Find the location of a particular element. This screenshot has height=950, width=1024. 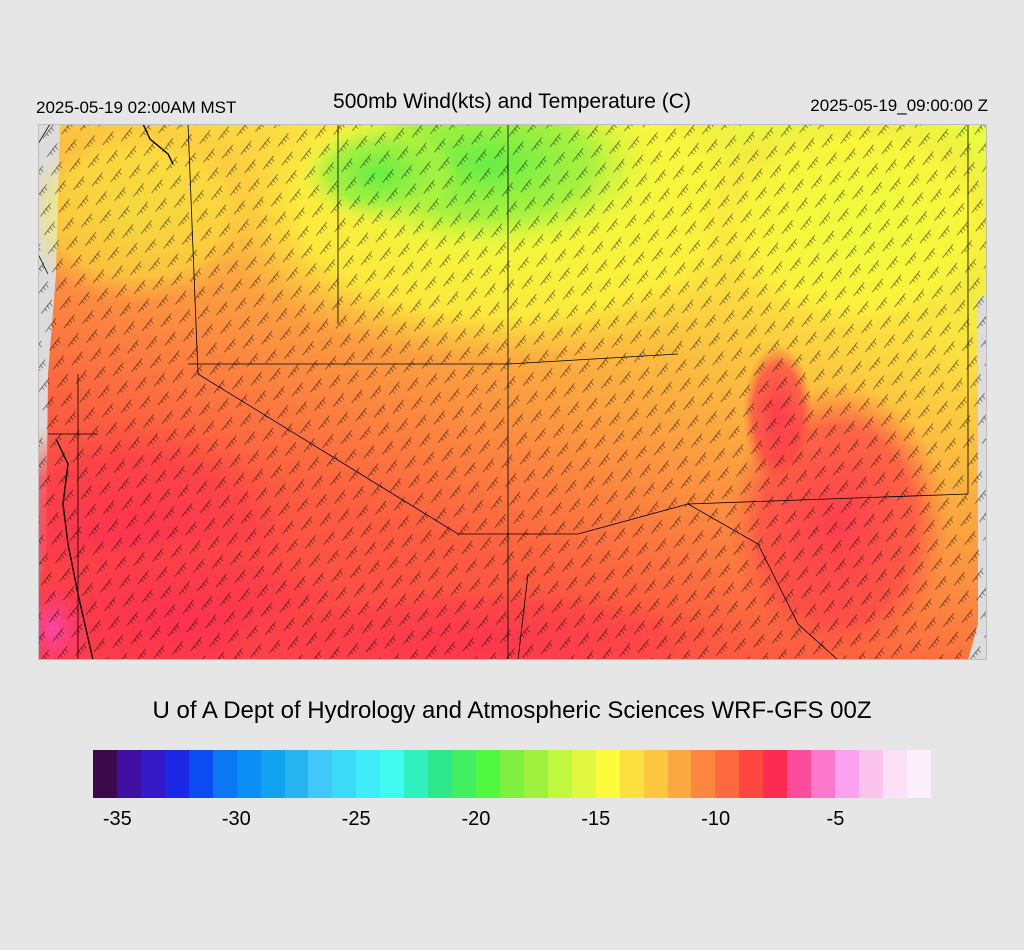

colorbar-tick-label: -30 is located at coordinates (236, 819).